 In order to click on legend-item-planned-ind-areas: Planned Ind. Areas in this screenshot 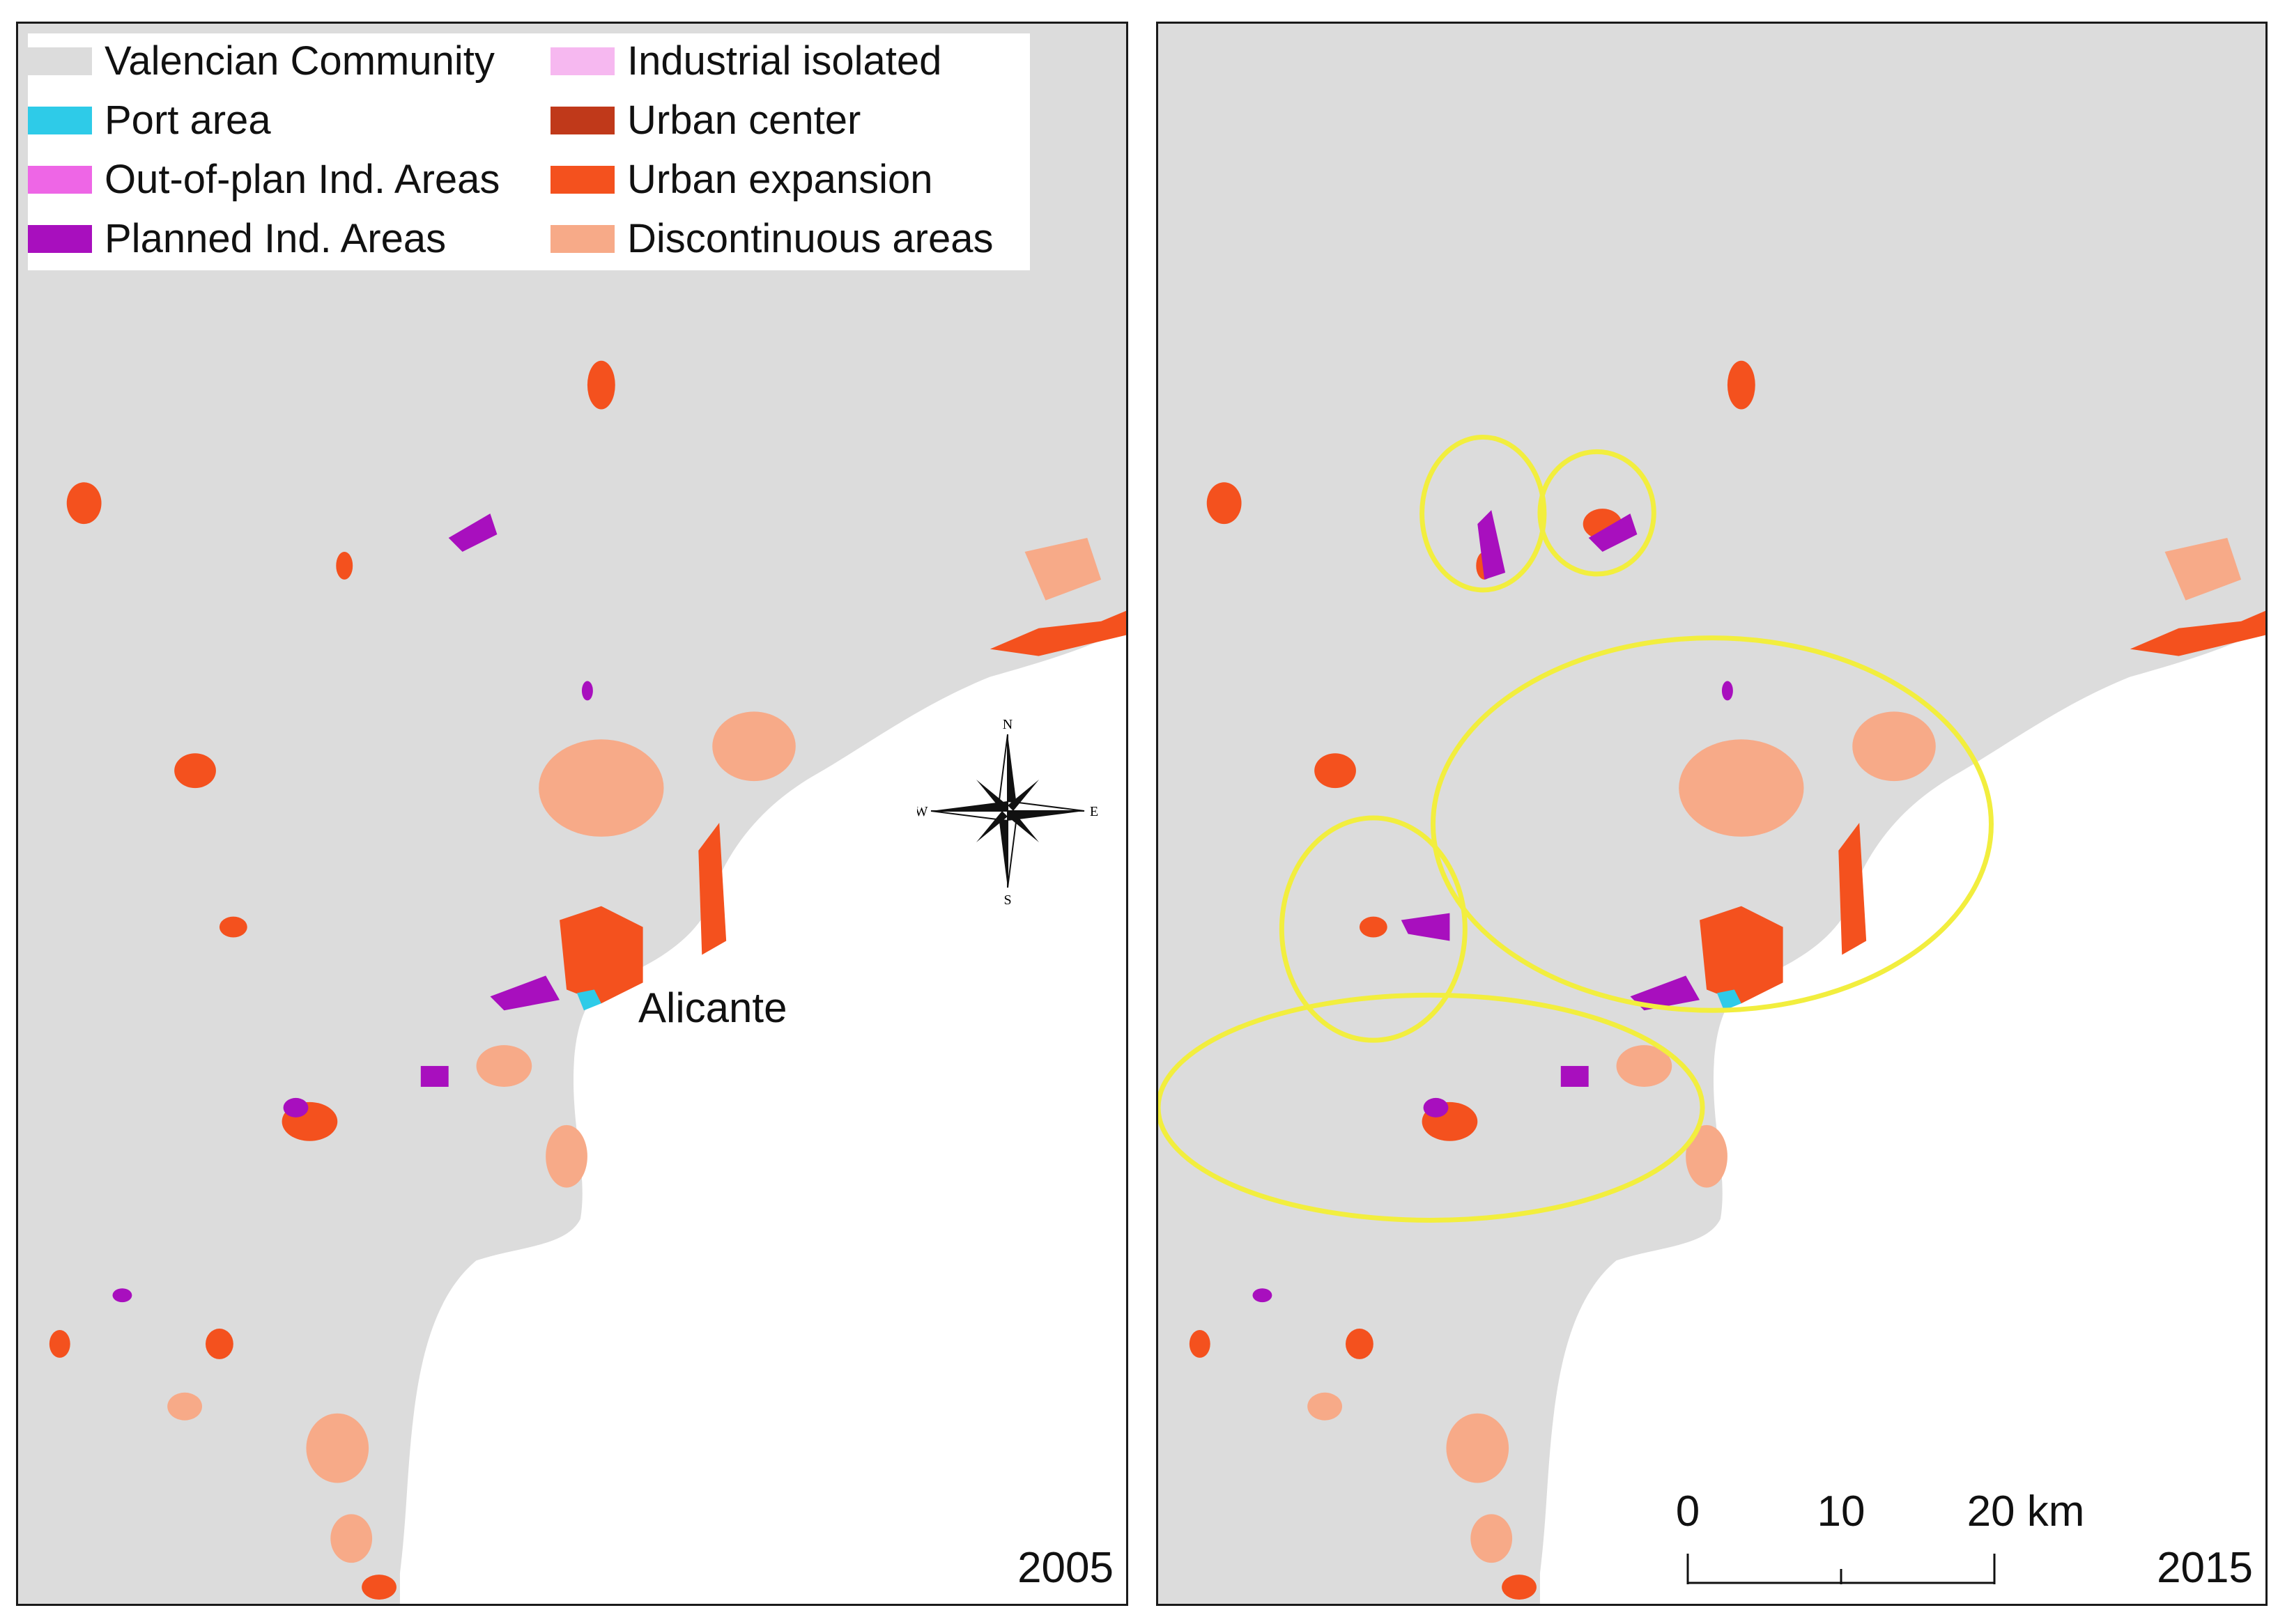, I will do `click(237, 239)`.